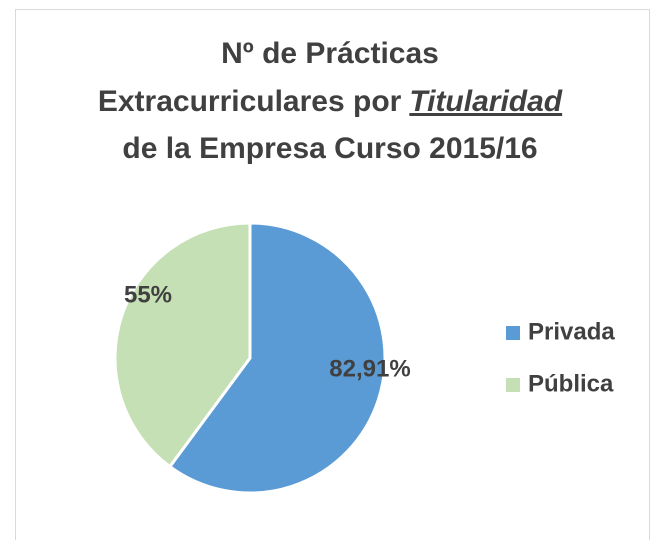 Image resolution: width=661 pixels, height=540 pixels. What do you see at coordinates (571, 331) in the screenshot?
I see `legend-label: Privada` at bounding box center [571, 331].